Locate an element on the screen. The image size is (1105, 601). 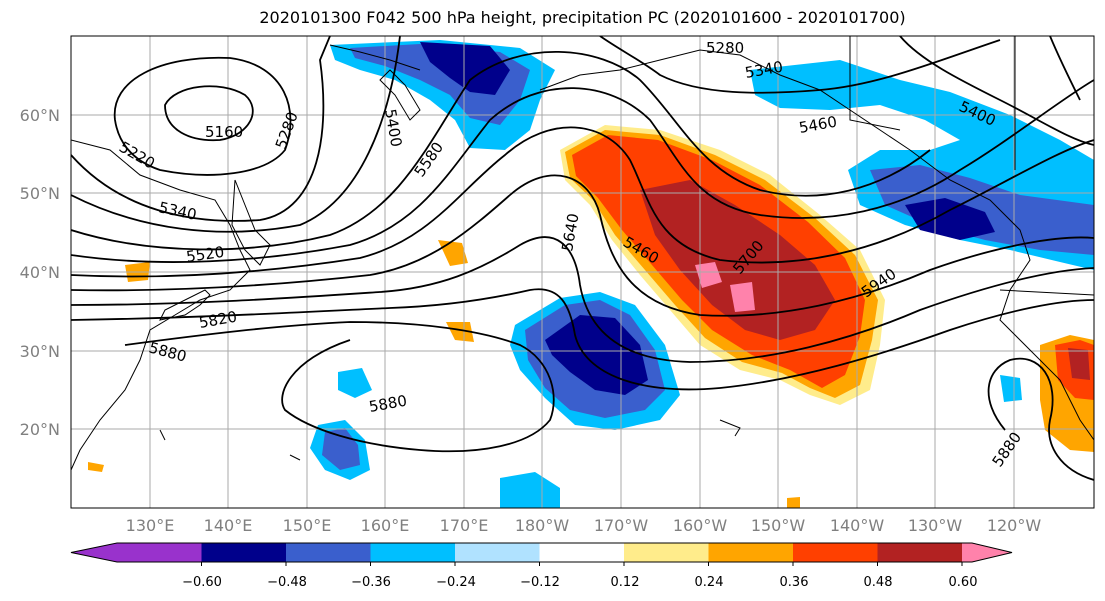
colorbar-tick: −0.60 is located at coordinates (202, 582).